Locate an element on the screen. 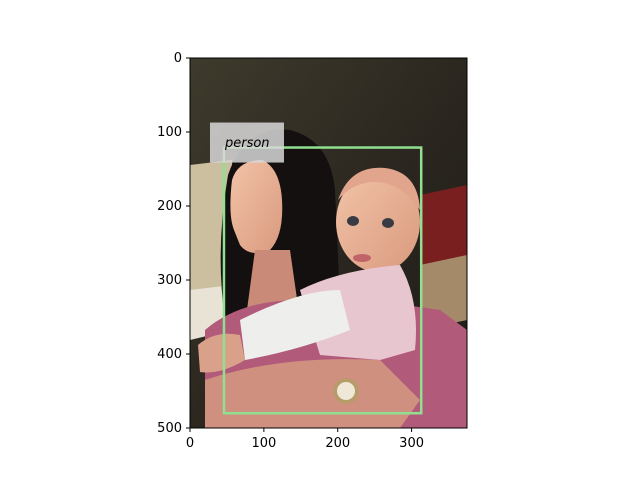  y-tick-label: 0 is located at coordinates (178, 58).